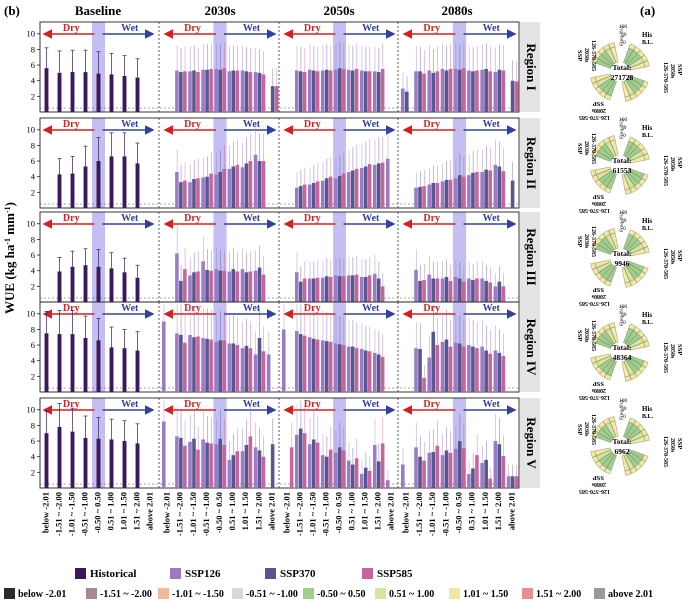  Describe the element at coordinates (339, 512) in the screenshot. I see `category-label: -0.50 ~ 0.50` at that location.